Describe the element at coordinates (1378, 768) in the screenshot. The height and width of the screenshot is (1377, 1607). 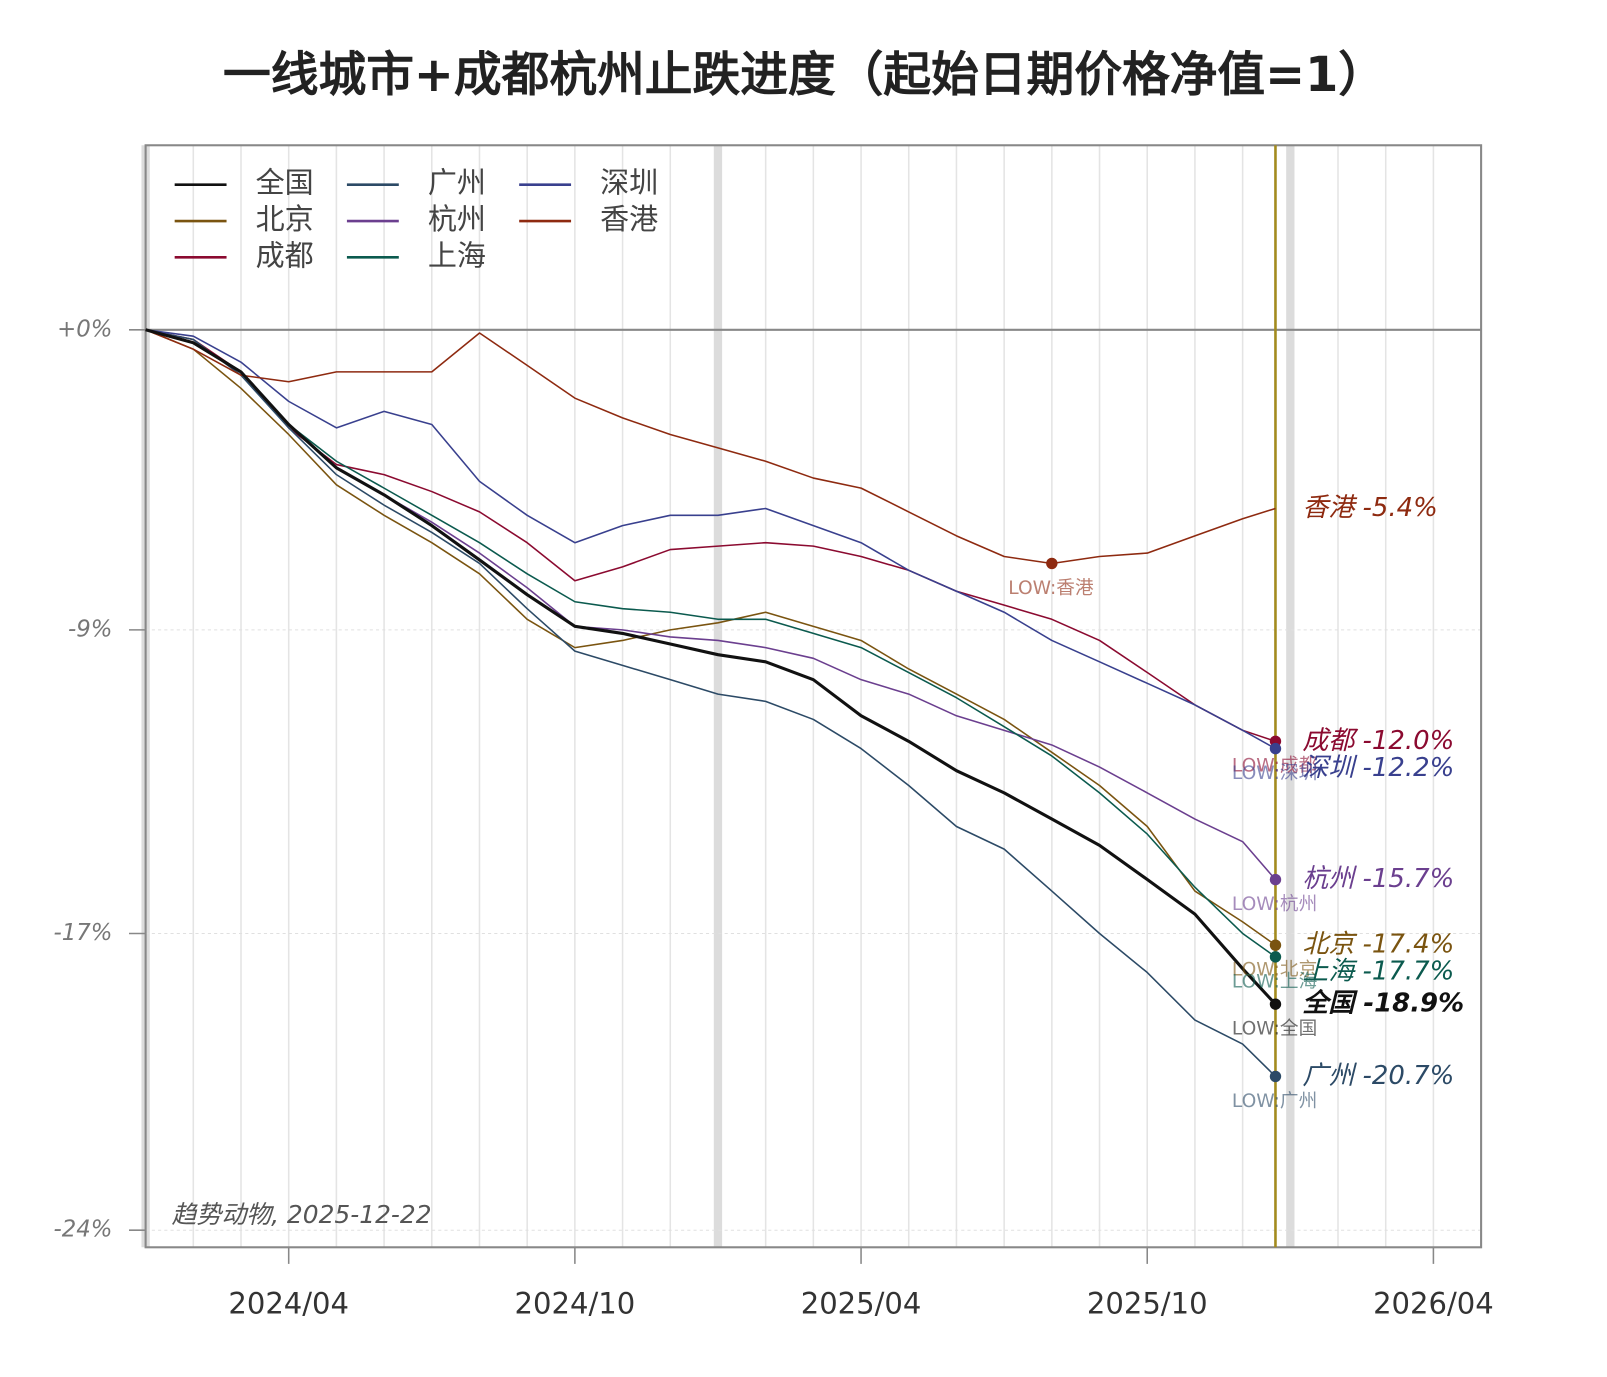
I see `end-label: 深圳 -12.2%` at that location.